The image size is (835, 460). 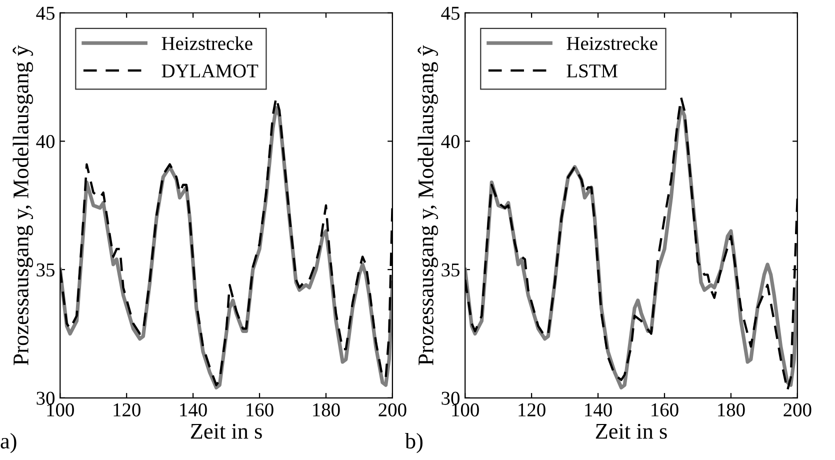 What do you see at coordinates (413, 443) in the screenshot?
I see `text: b)` at bounding box center [413, 443].